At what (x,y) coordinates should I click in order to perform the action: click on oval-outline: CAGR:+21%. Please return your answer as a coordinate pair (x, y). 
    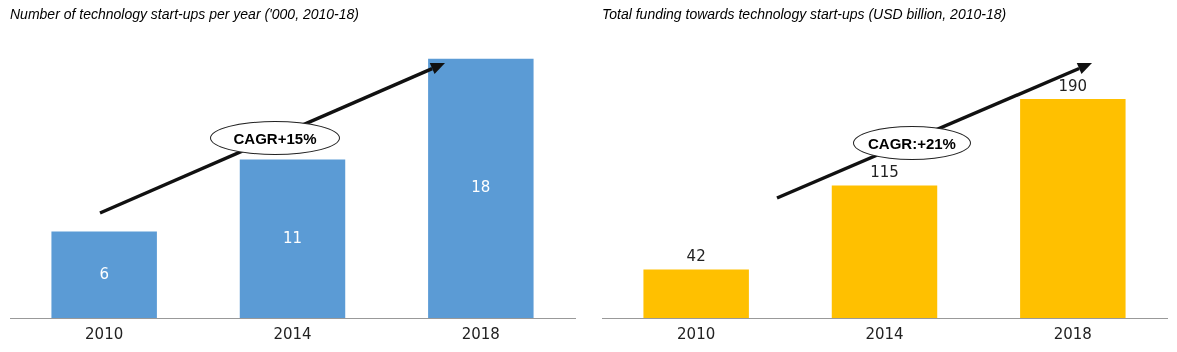
    Looking at the image, I should click on (912, 143).